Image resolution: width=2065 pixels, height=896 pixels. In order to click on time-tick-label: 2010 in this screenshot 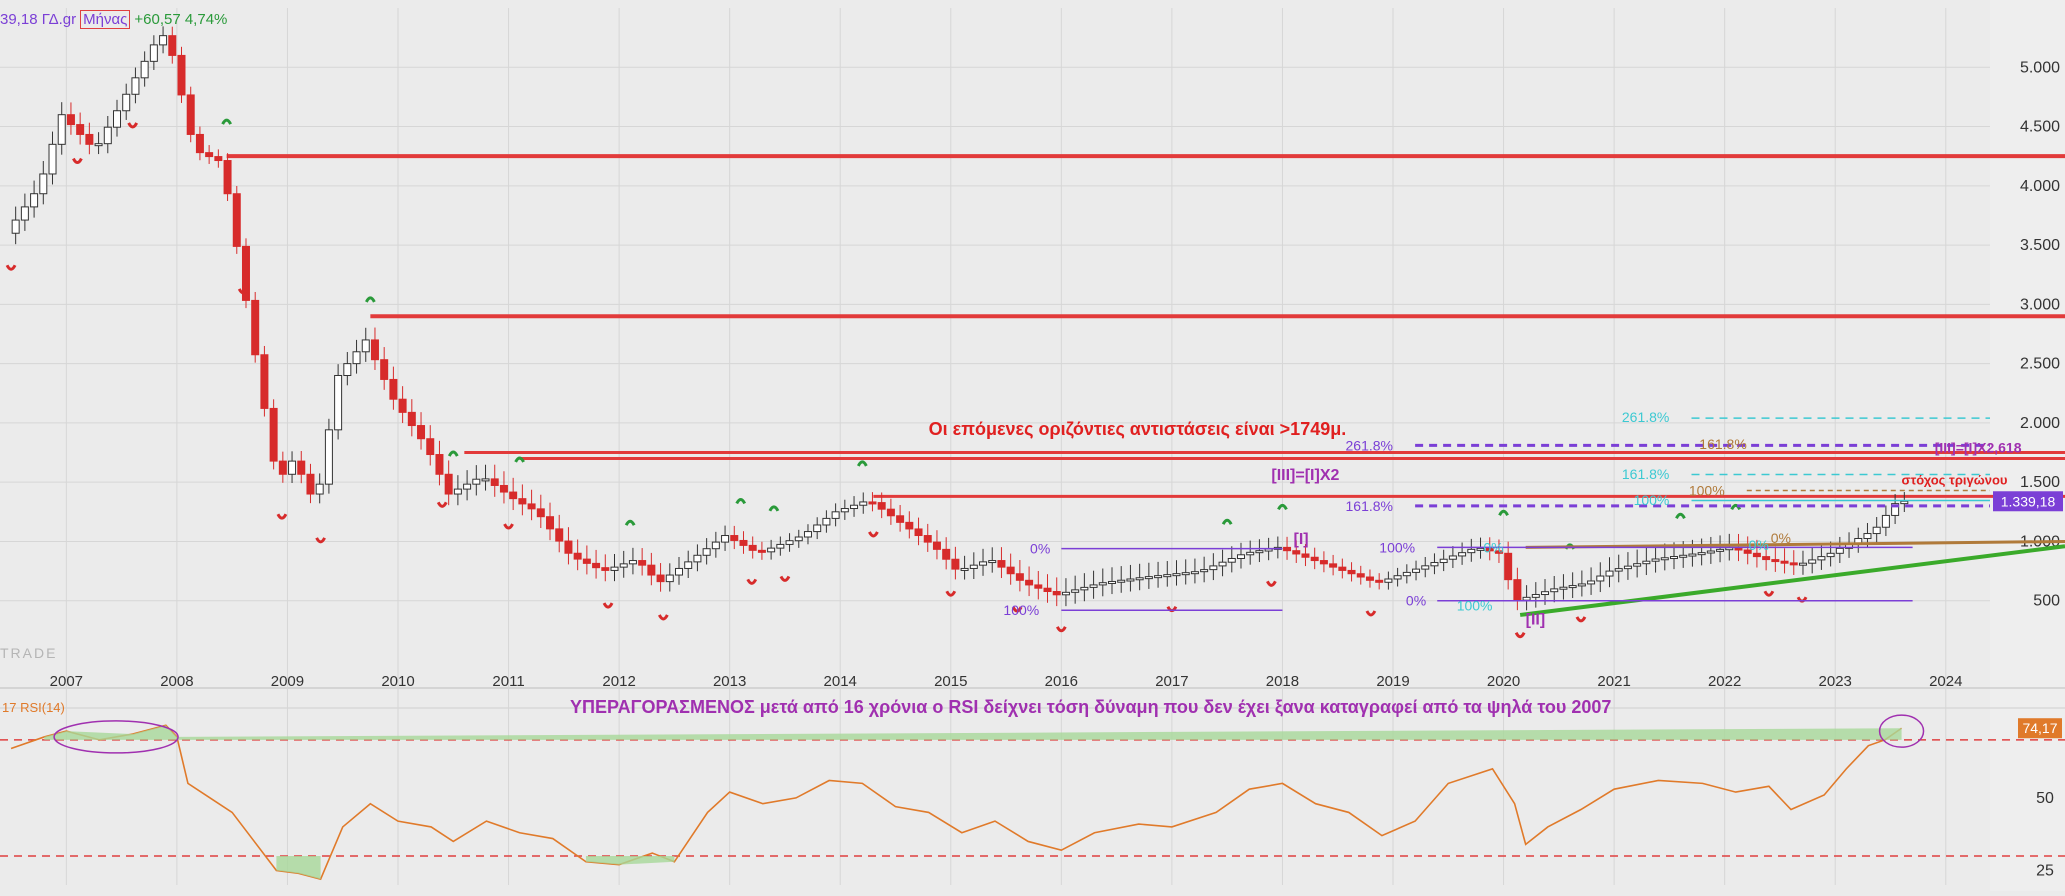, I will do `click(397, 681)`.